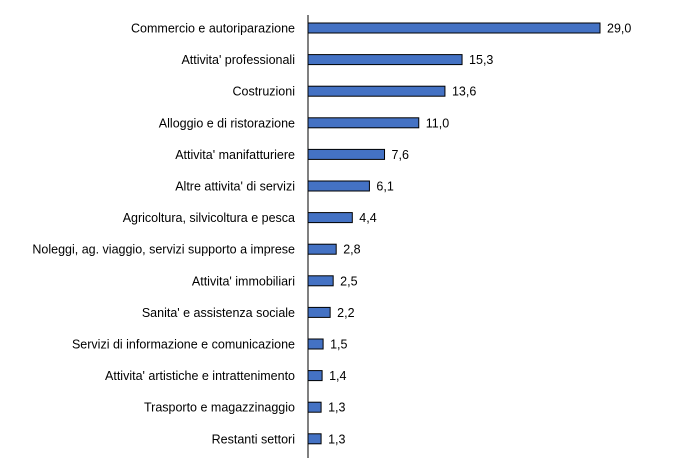  What do you see at coordinates (253, 439) in the screenshot?
I see `category-label: Restanti settori` at bounding box center [253, 439].